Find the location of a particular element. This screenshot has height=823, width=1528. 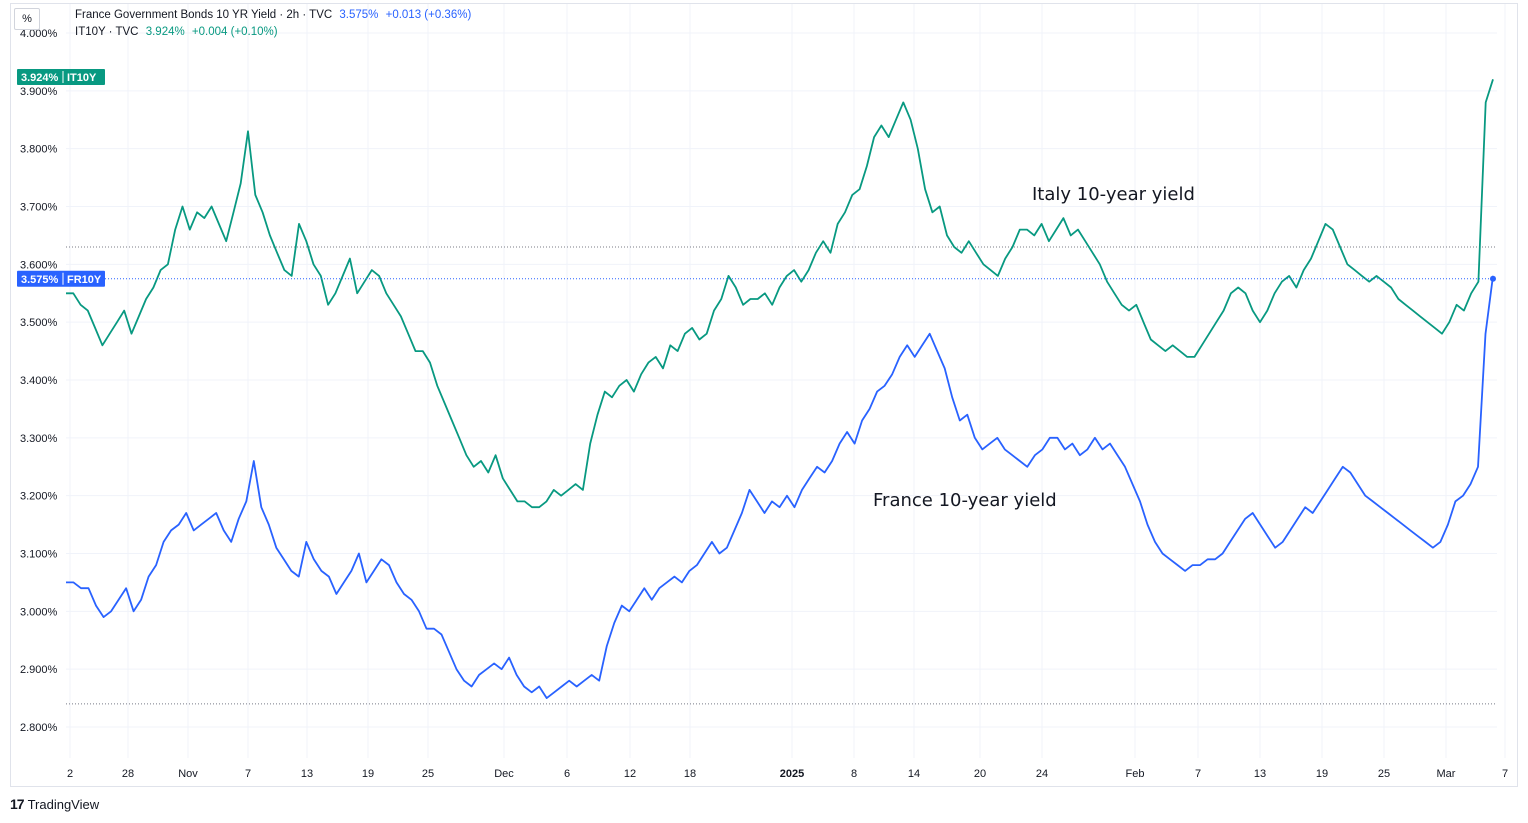

annotation-italy: Italy 10-year yield is located at coordinates (1113, 194).